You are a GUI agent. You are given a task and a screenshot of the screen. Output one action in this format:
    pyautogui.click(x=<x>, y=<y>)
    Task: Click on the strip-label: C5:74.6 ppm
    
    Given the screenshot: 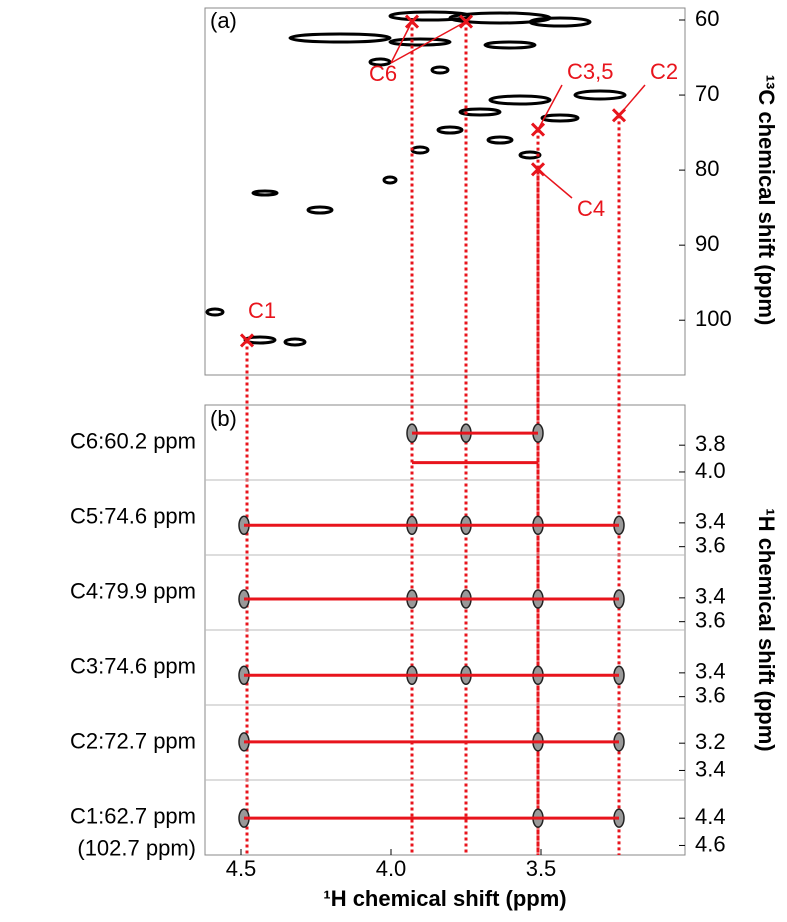 What is the action you would take?
    pyautogui.click(x=133, y=515)
    